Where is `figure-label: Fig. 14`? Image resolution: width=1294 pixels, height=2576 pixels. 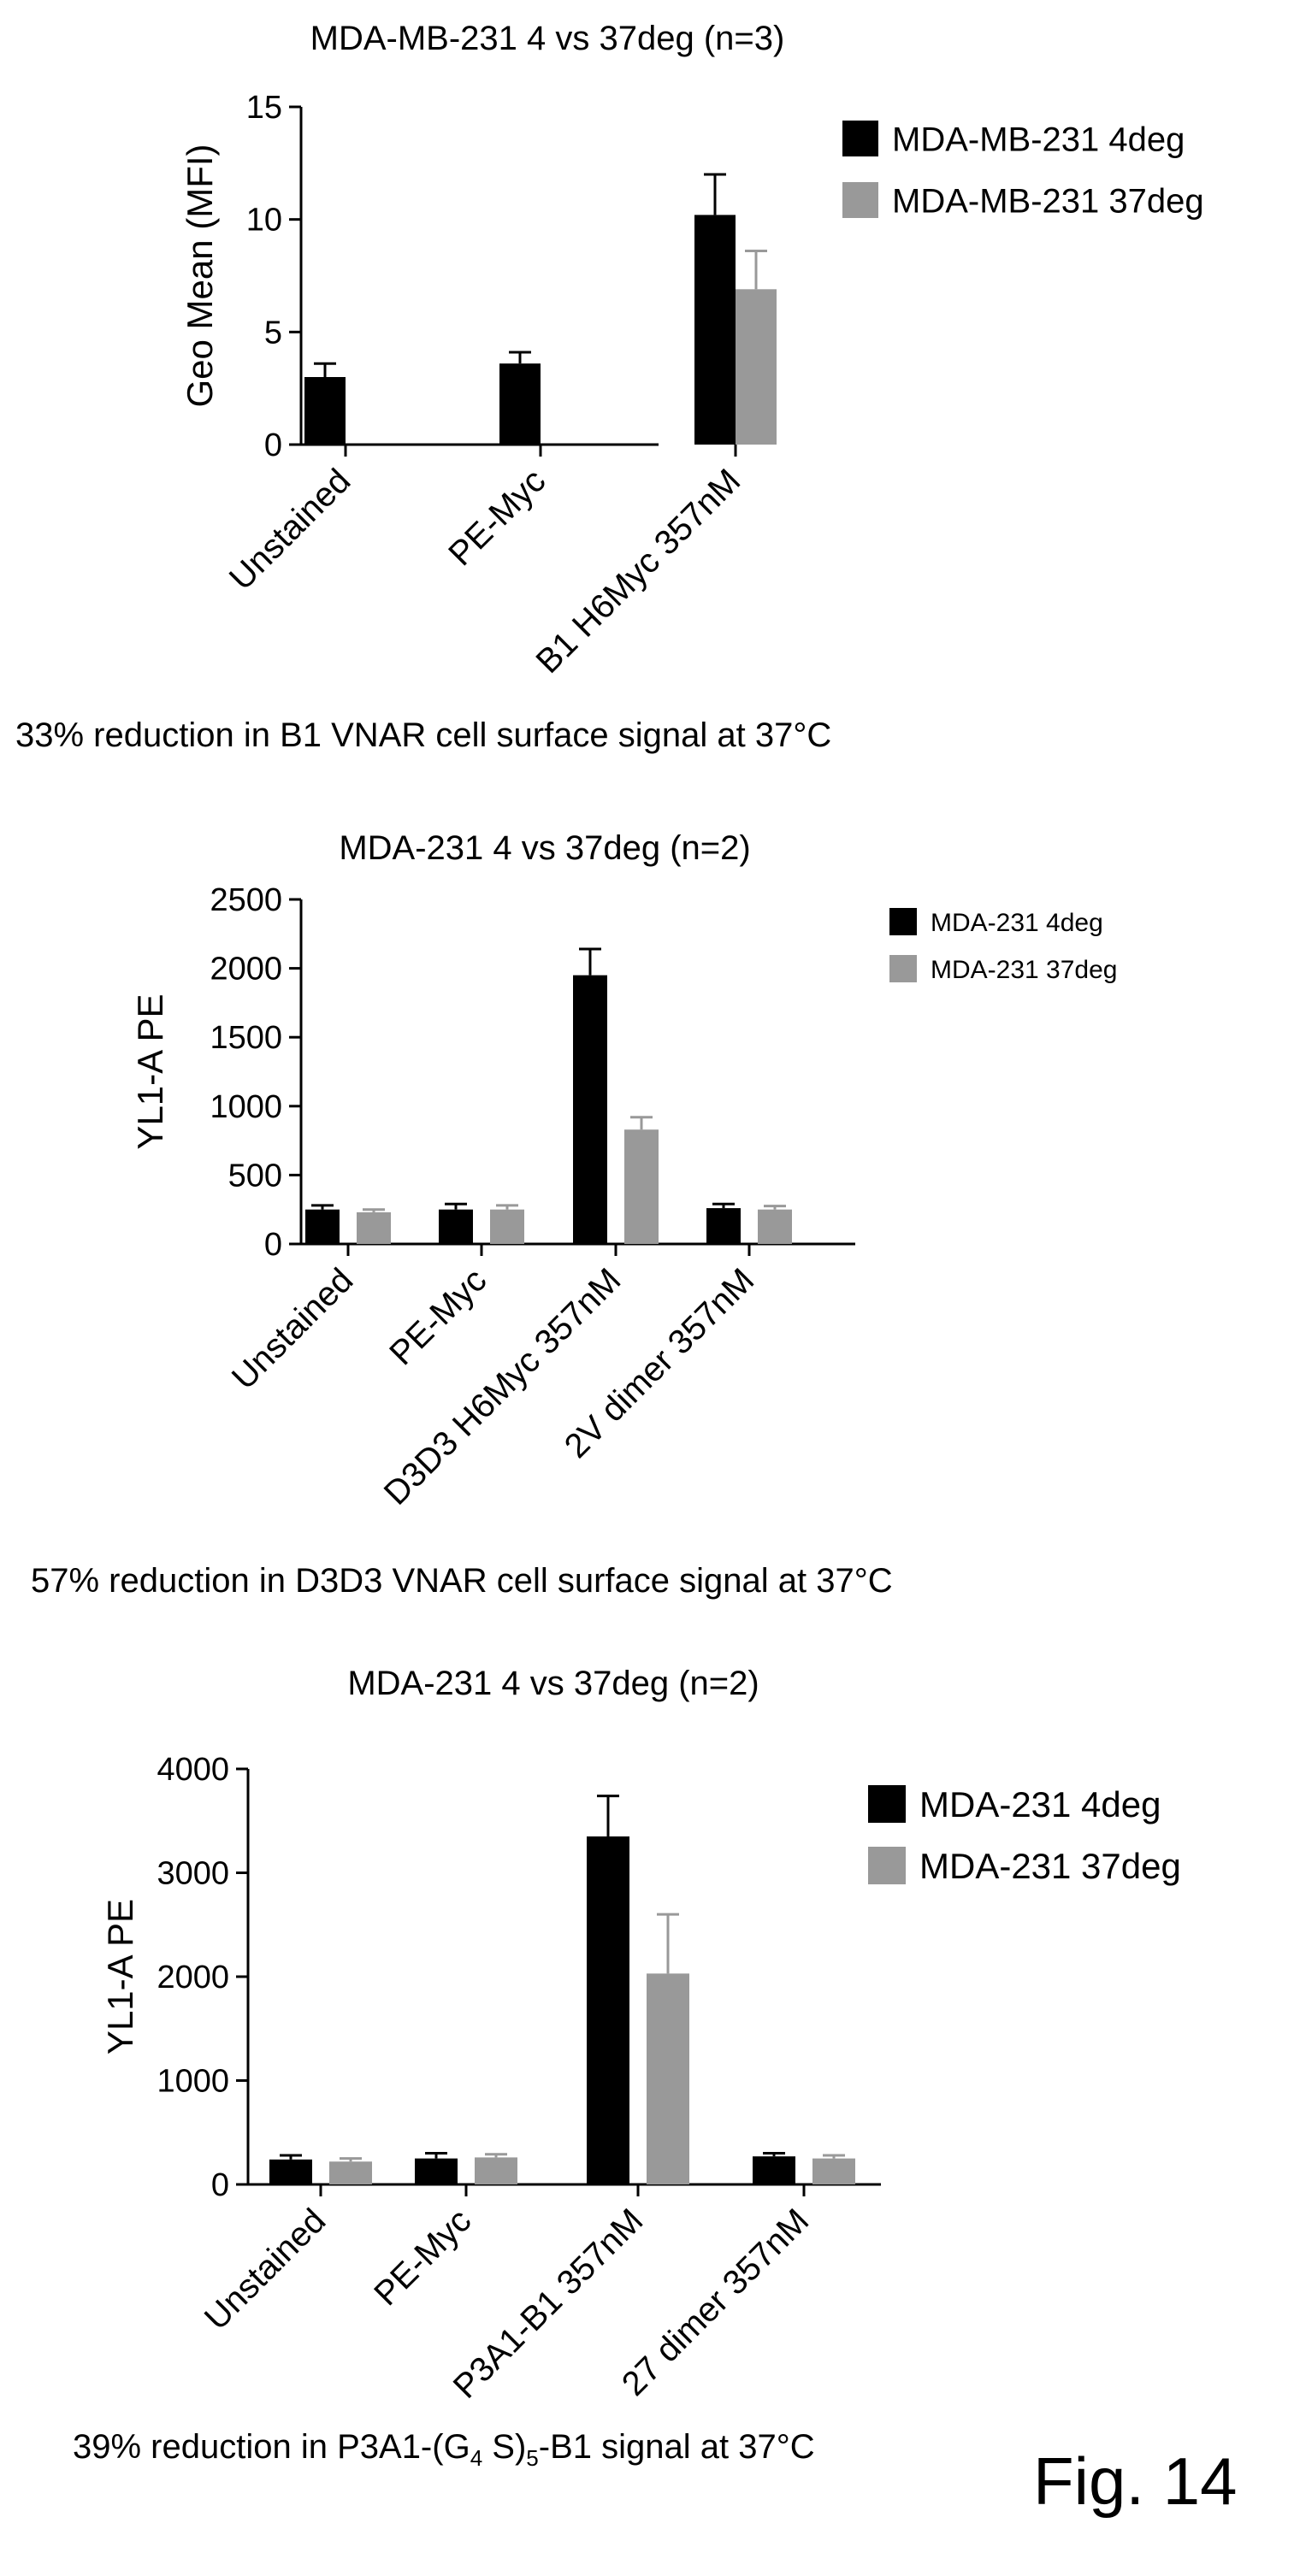
figure-label: Fig. 14 is located at coordinates (1135, 2481).